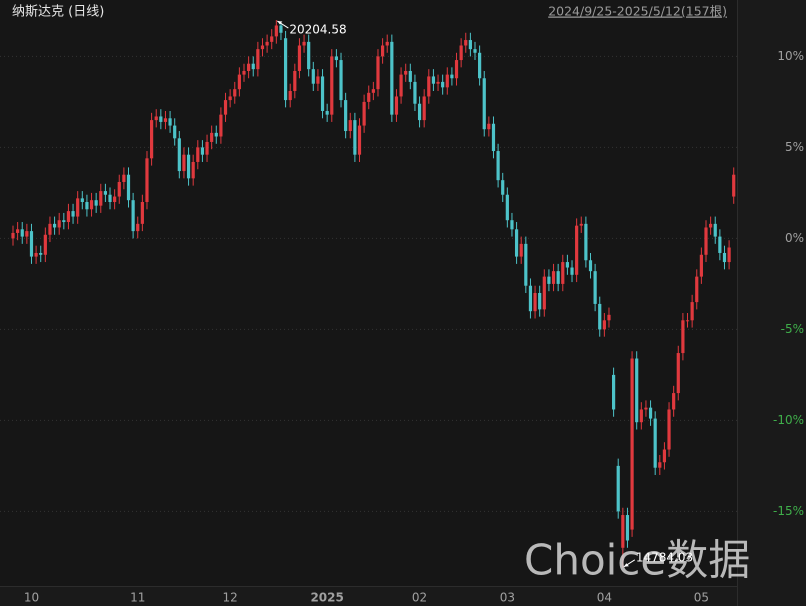  Describe the element at coordinates (280, 23) in the screenshot. I see `annotation-arrowhead` at that location.